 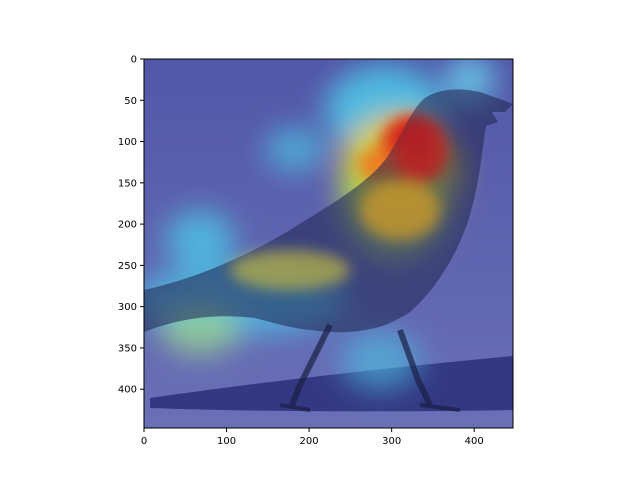 I want to click on y-tick-label: 150, so click(x=127, y=183).